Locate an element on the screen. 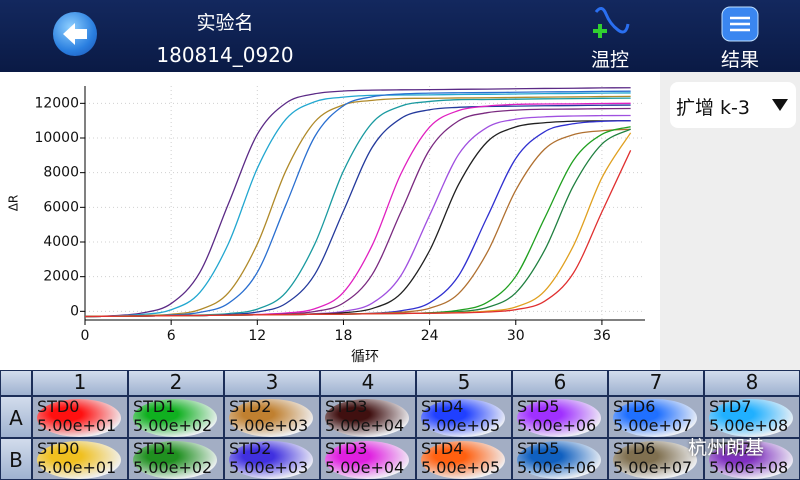 This screenshot has width=800, height=480. y-tick-label: 8000 is located at coordinates (61, 173).